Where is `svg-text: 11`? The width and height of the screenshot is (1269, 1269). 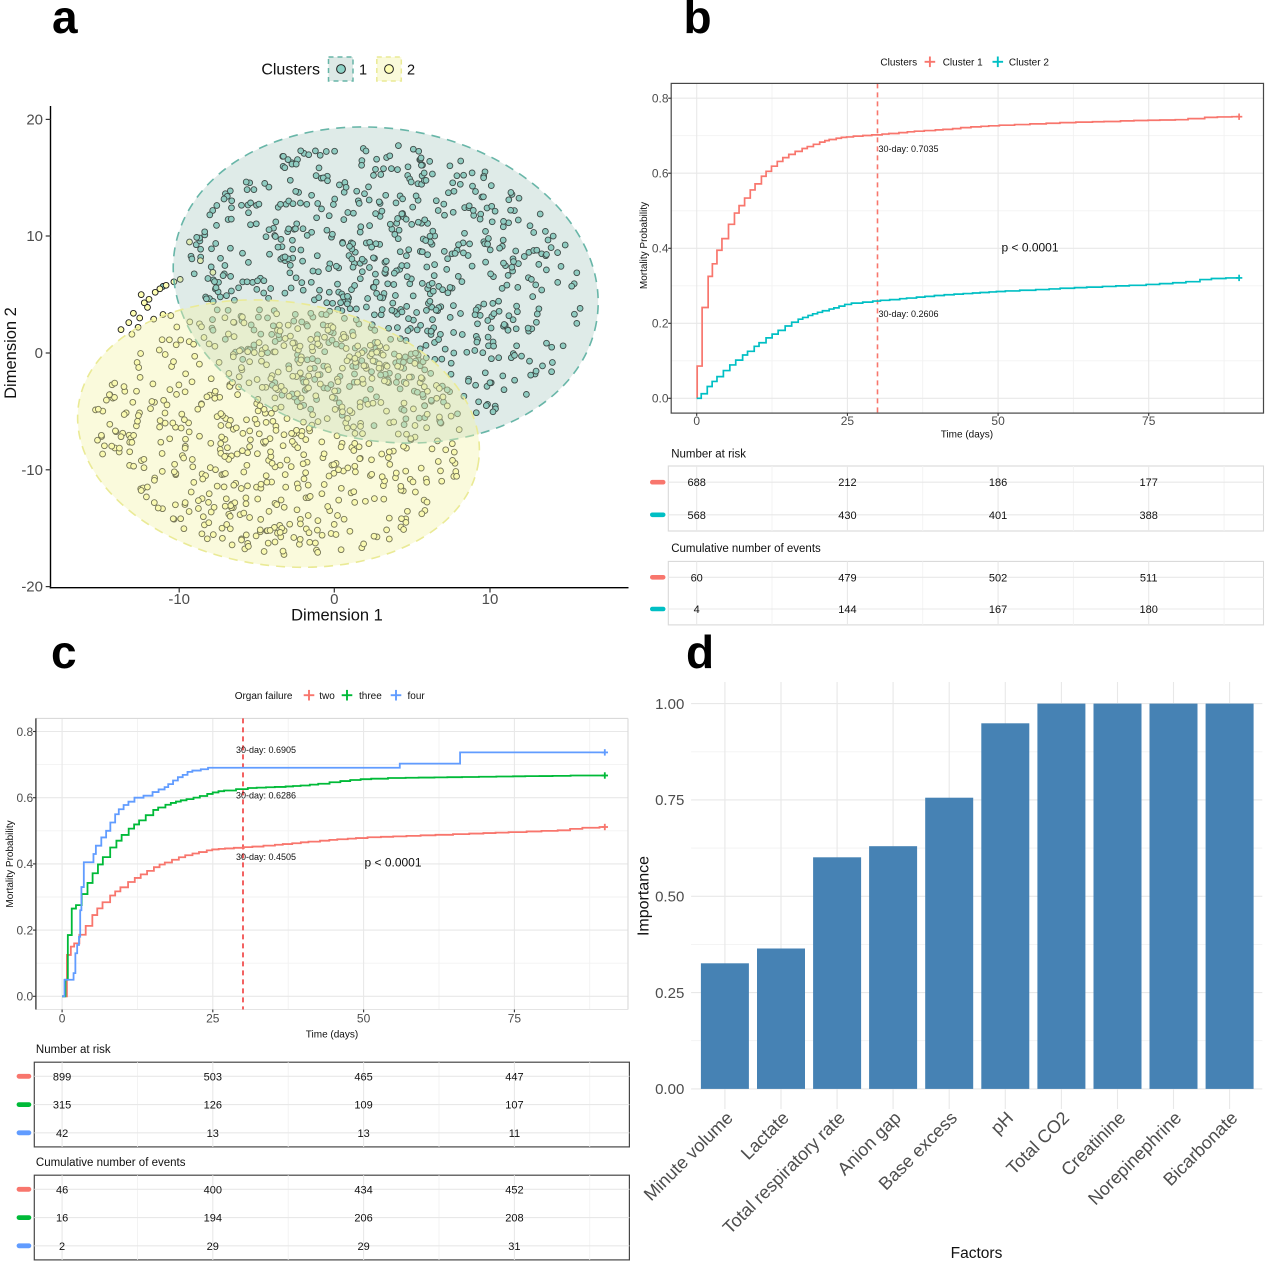 svg-text: 11 is located at coordinates (514, 1134).